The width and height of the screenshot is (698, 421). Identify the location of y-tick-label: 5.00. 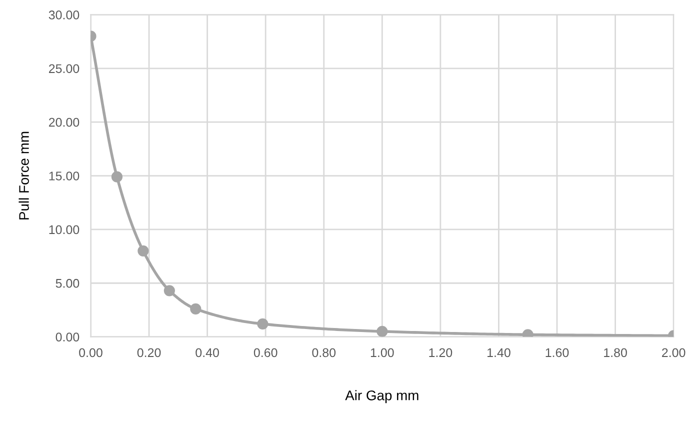
(68, 283).